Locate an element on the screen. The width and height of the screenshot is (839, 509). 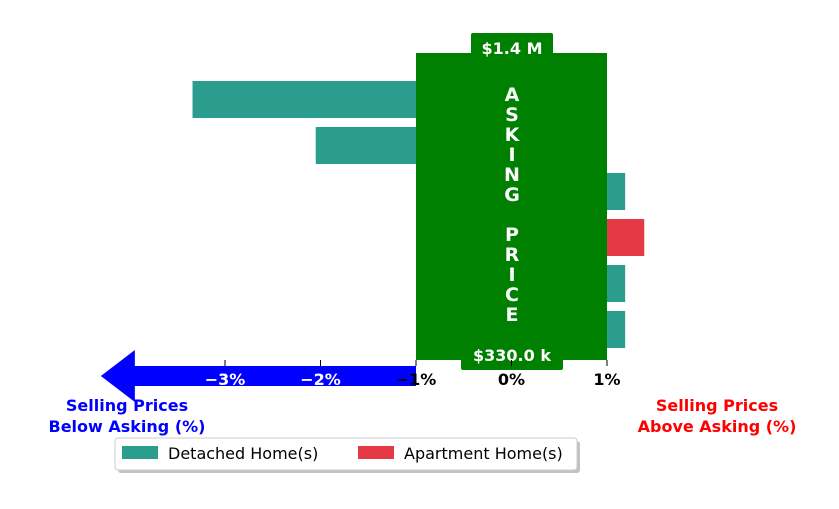
bottom-price-label: $330.0 k is located at coordinates (512, 355).